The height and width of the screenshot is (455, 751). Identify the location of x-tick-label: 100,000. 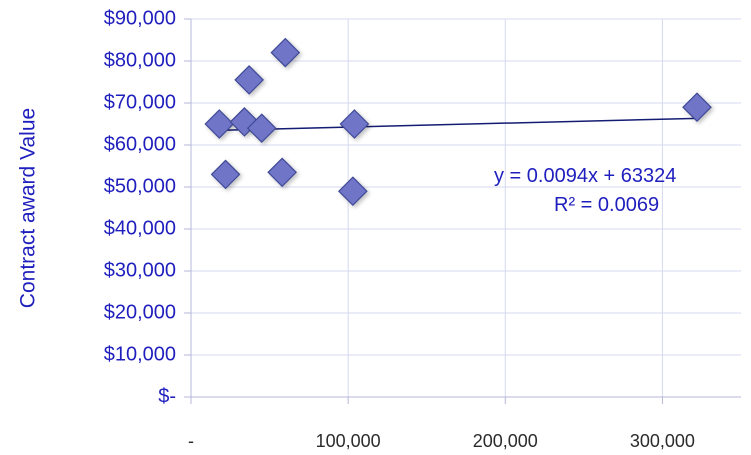
(348, 441).